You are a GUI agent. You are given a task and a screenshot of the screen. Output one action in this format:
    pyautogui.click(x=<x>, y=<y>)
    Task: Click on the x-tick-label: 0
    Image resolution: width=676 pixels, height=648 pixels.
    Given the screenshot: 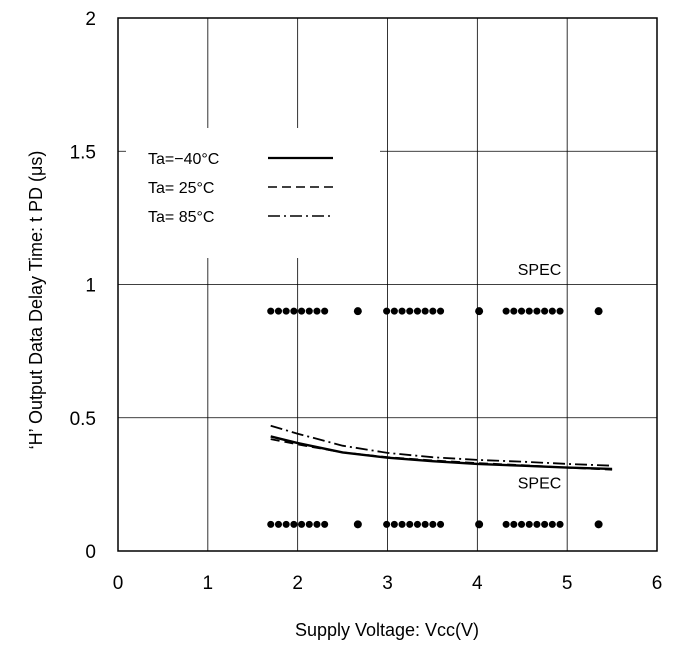 What is the action you would take?
    pyautogui.click(x=118, y=583)
    